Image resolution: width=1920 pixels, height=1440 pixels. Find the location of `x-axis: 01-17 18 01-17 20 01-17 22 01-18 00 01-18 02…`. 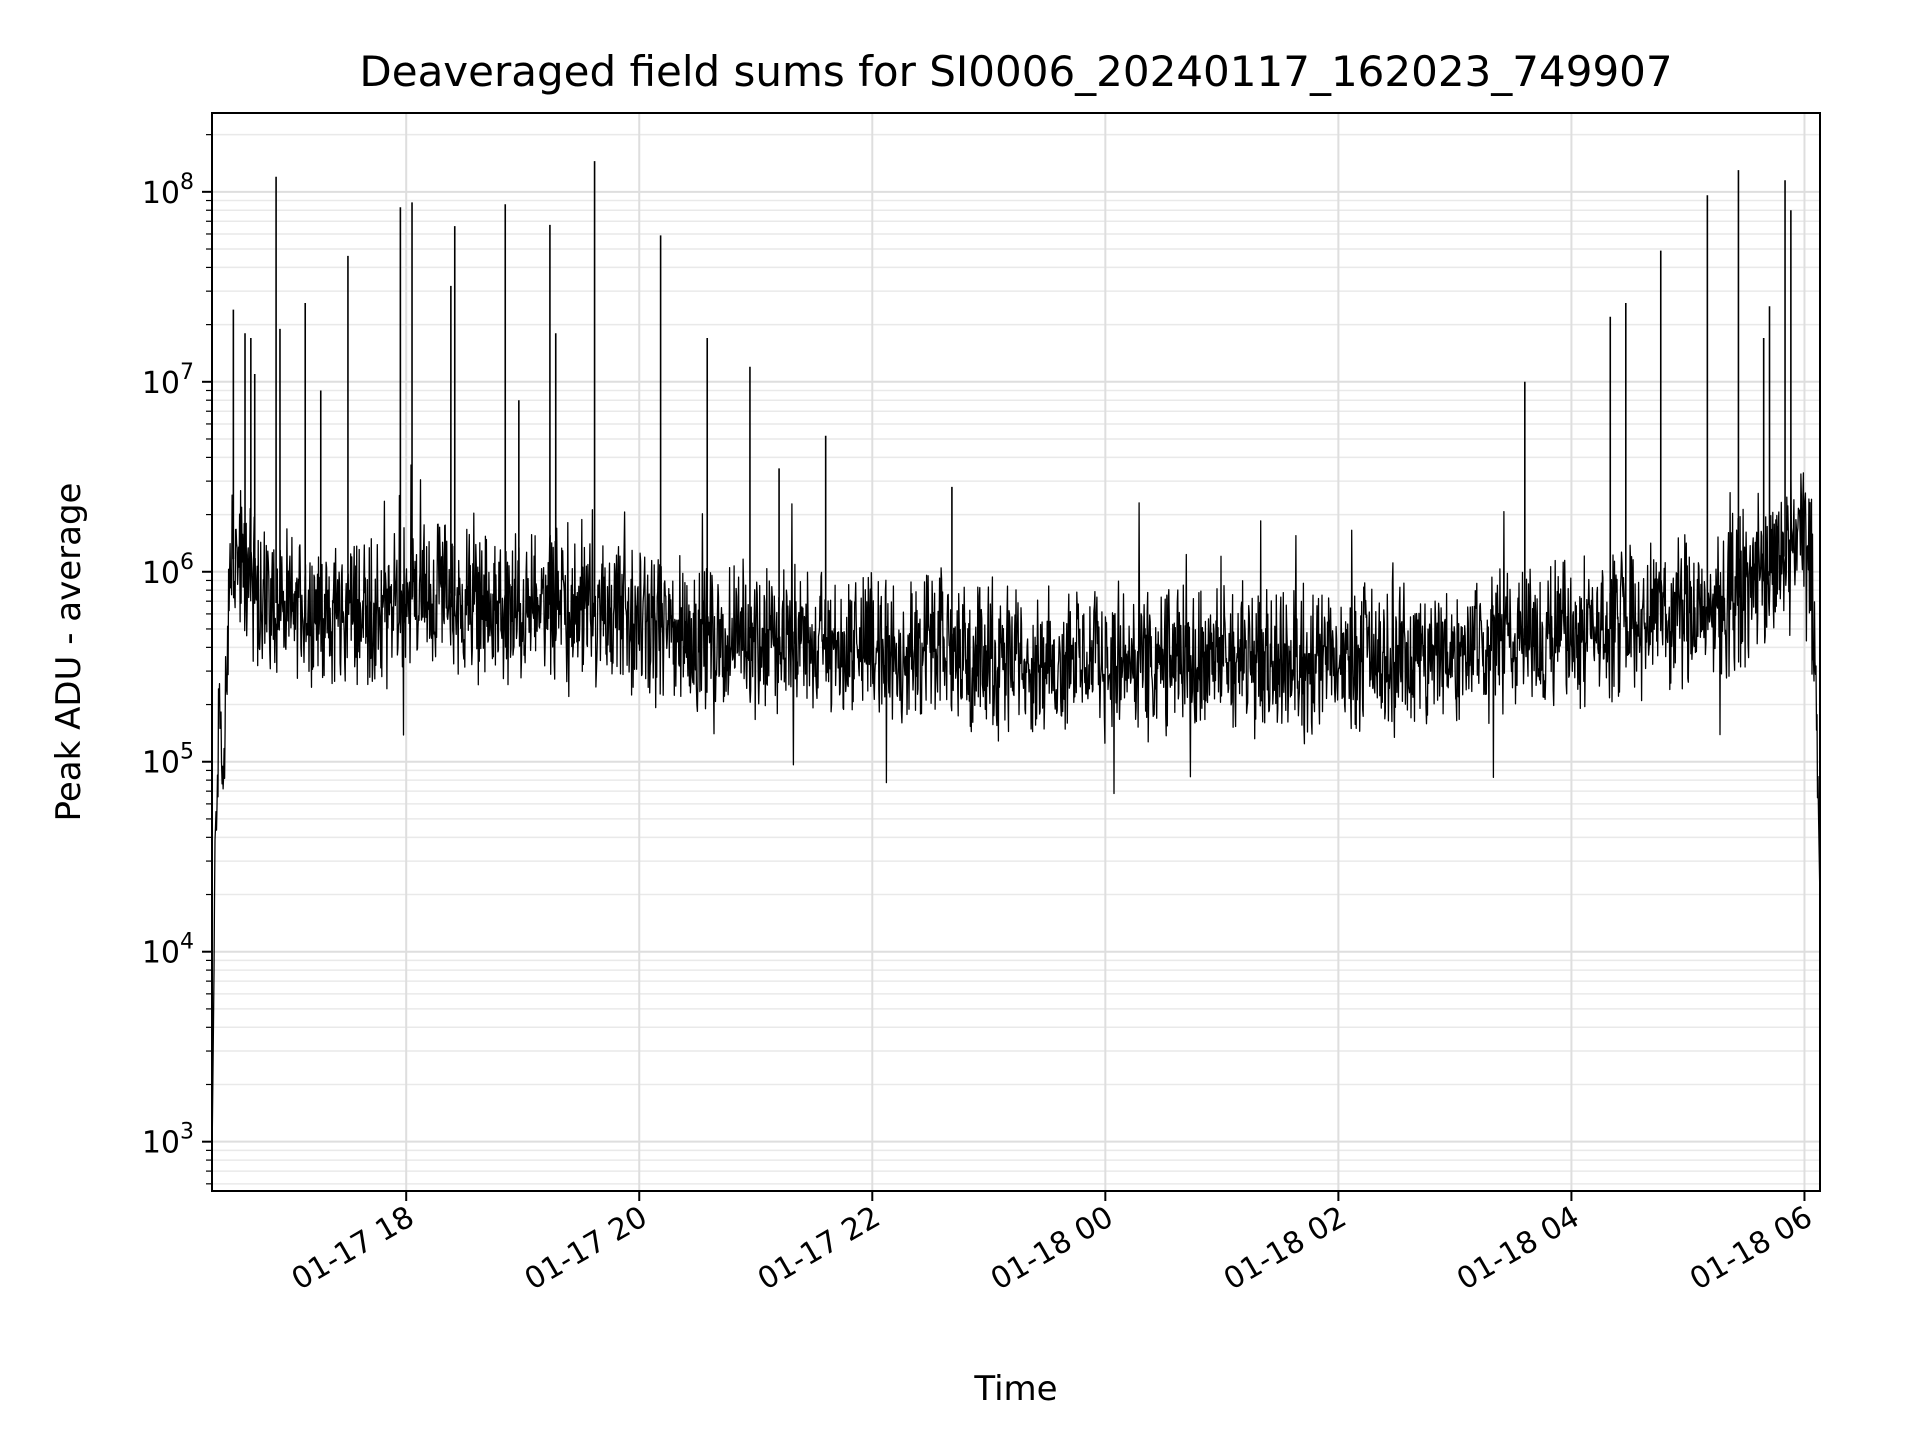

x-axis: 01-17 18 01-17 20 01-17 22 01-18 00 01-18 02… is located at coordinates (1052, 1244).